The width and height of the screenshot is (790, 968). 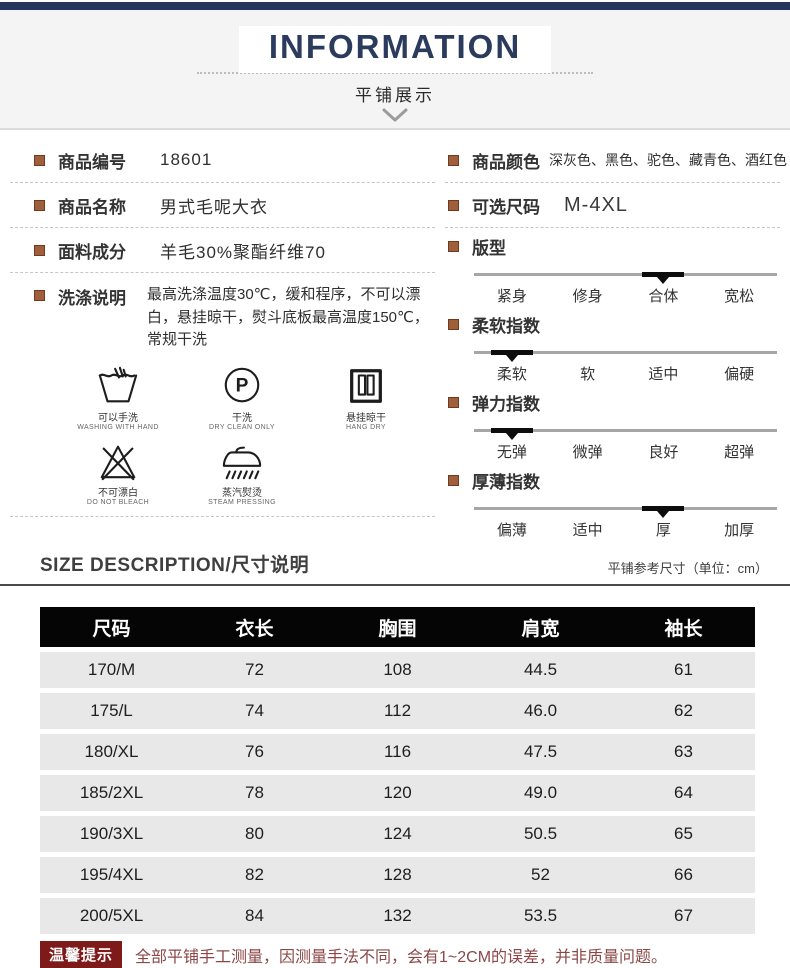 What do you see at coordinates (663, 530) in the screenshot?
I see `slider-option: 厚` at bounding box center [663, 530].